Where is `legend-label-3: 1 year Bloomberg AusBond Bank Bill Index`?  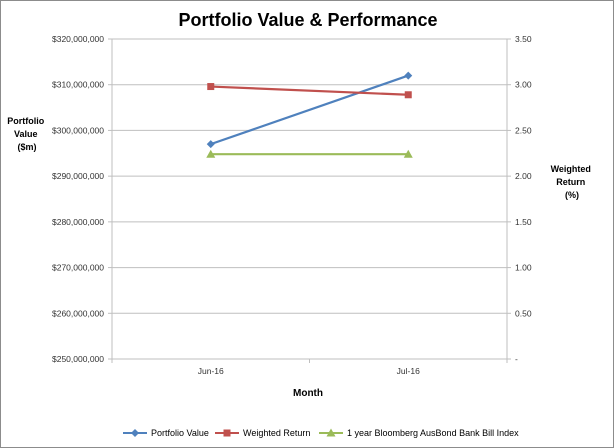
legend-label-3: 1 year Bloomberg AusBond Bank Bill Index is located at coordinates (433, 433).